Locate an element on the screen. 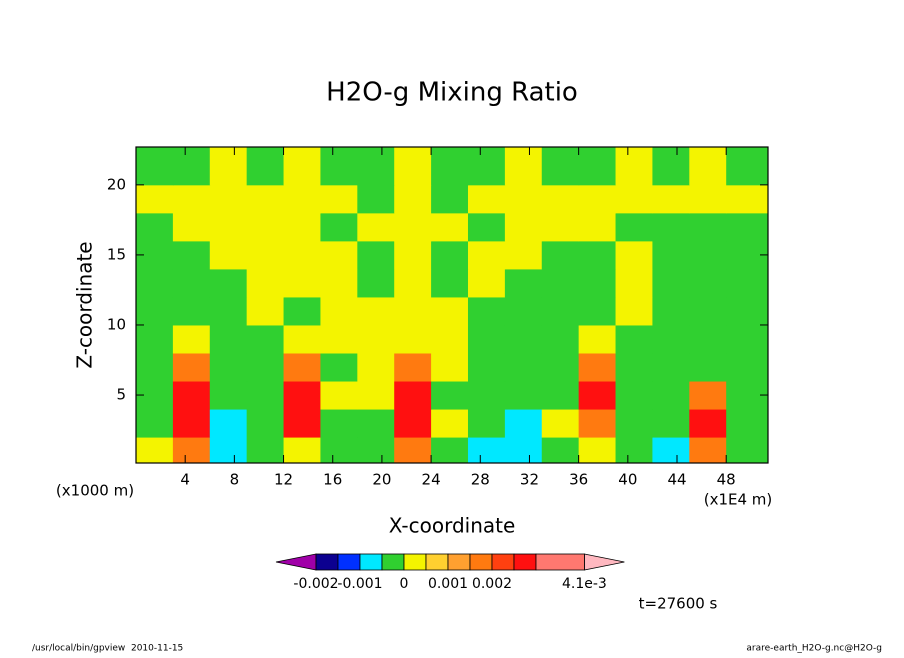 Image resolution: width=904 pixels, height=658 pixels. y-tick-label: 20 is located at coordinates (116, 184).